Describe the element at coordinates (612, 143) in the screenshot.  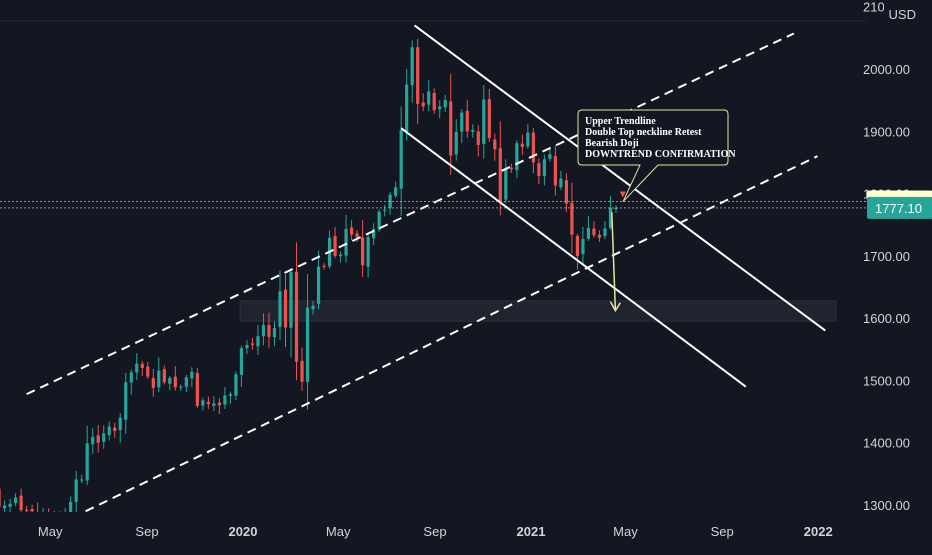
I see `annotation-text: Bearish Doji` at that location.